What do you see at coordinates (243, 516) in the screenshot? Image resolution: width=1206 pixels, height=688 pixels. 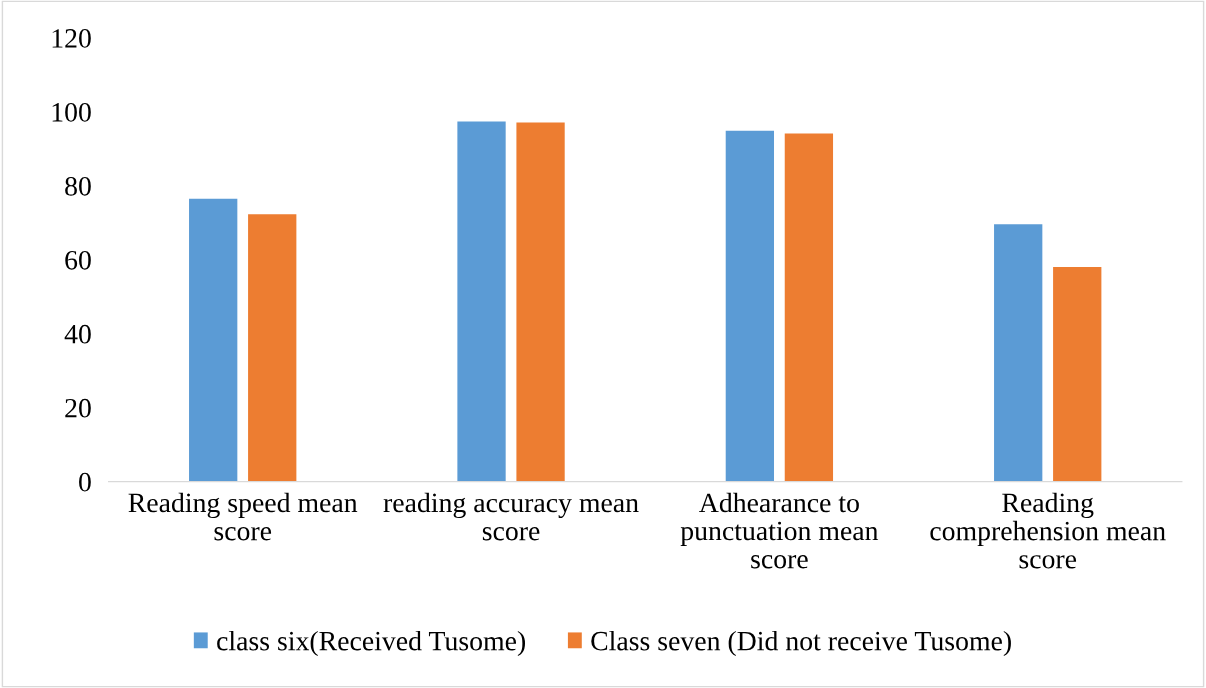 I see `x-tick-label: Reading speed mean score` at bounding box center [243, 516].